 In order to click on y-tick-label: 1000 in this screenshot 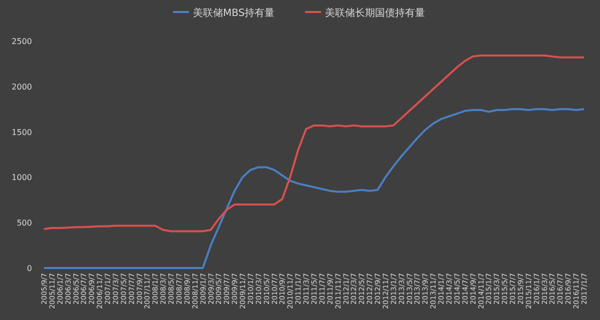, I will do `click(22, 177)`.